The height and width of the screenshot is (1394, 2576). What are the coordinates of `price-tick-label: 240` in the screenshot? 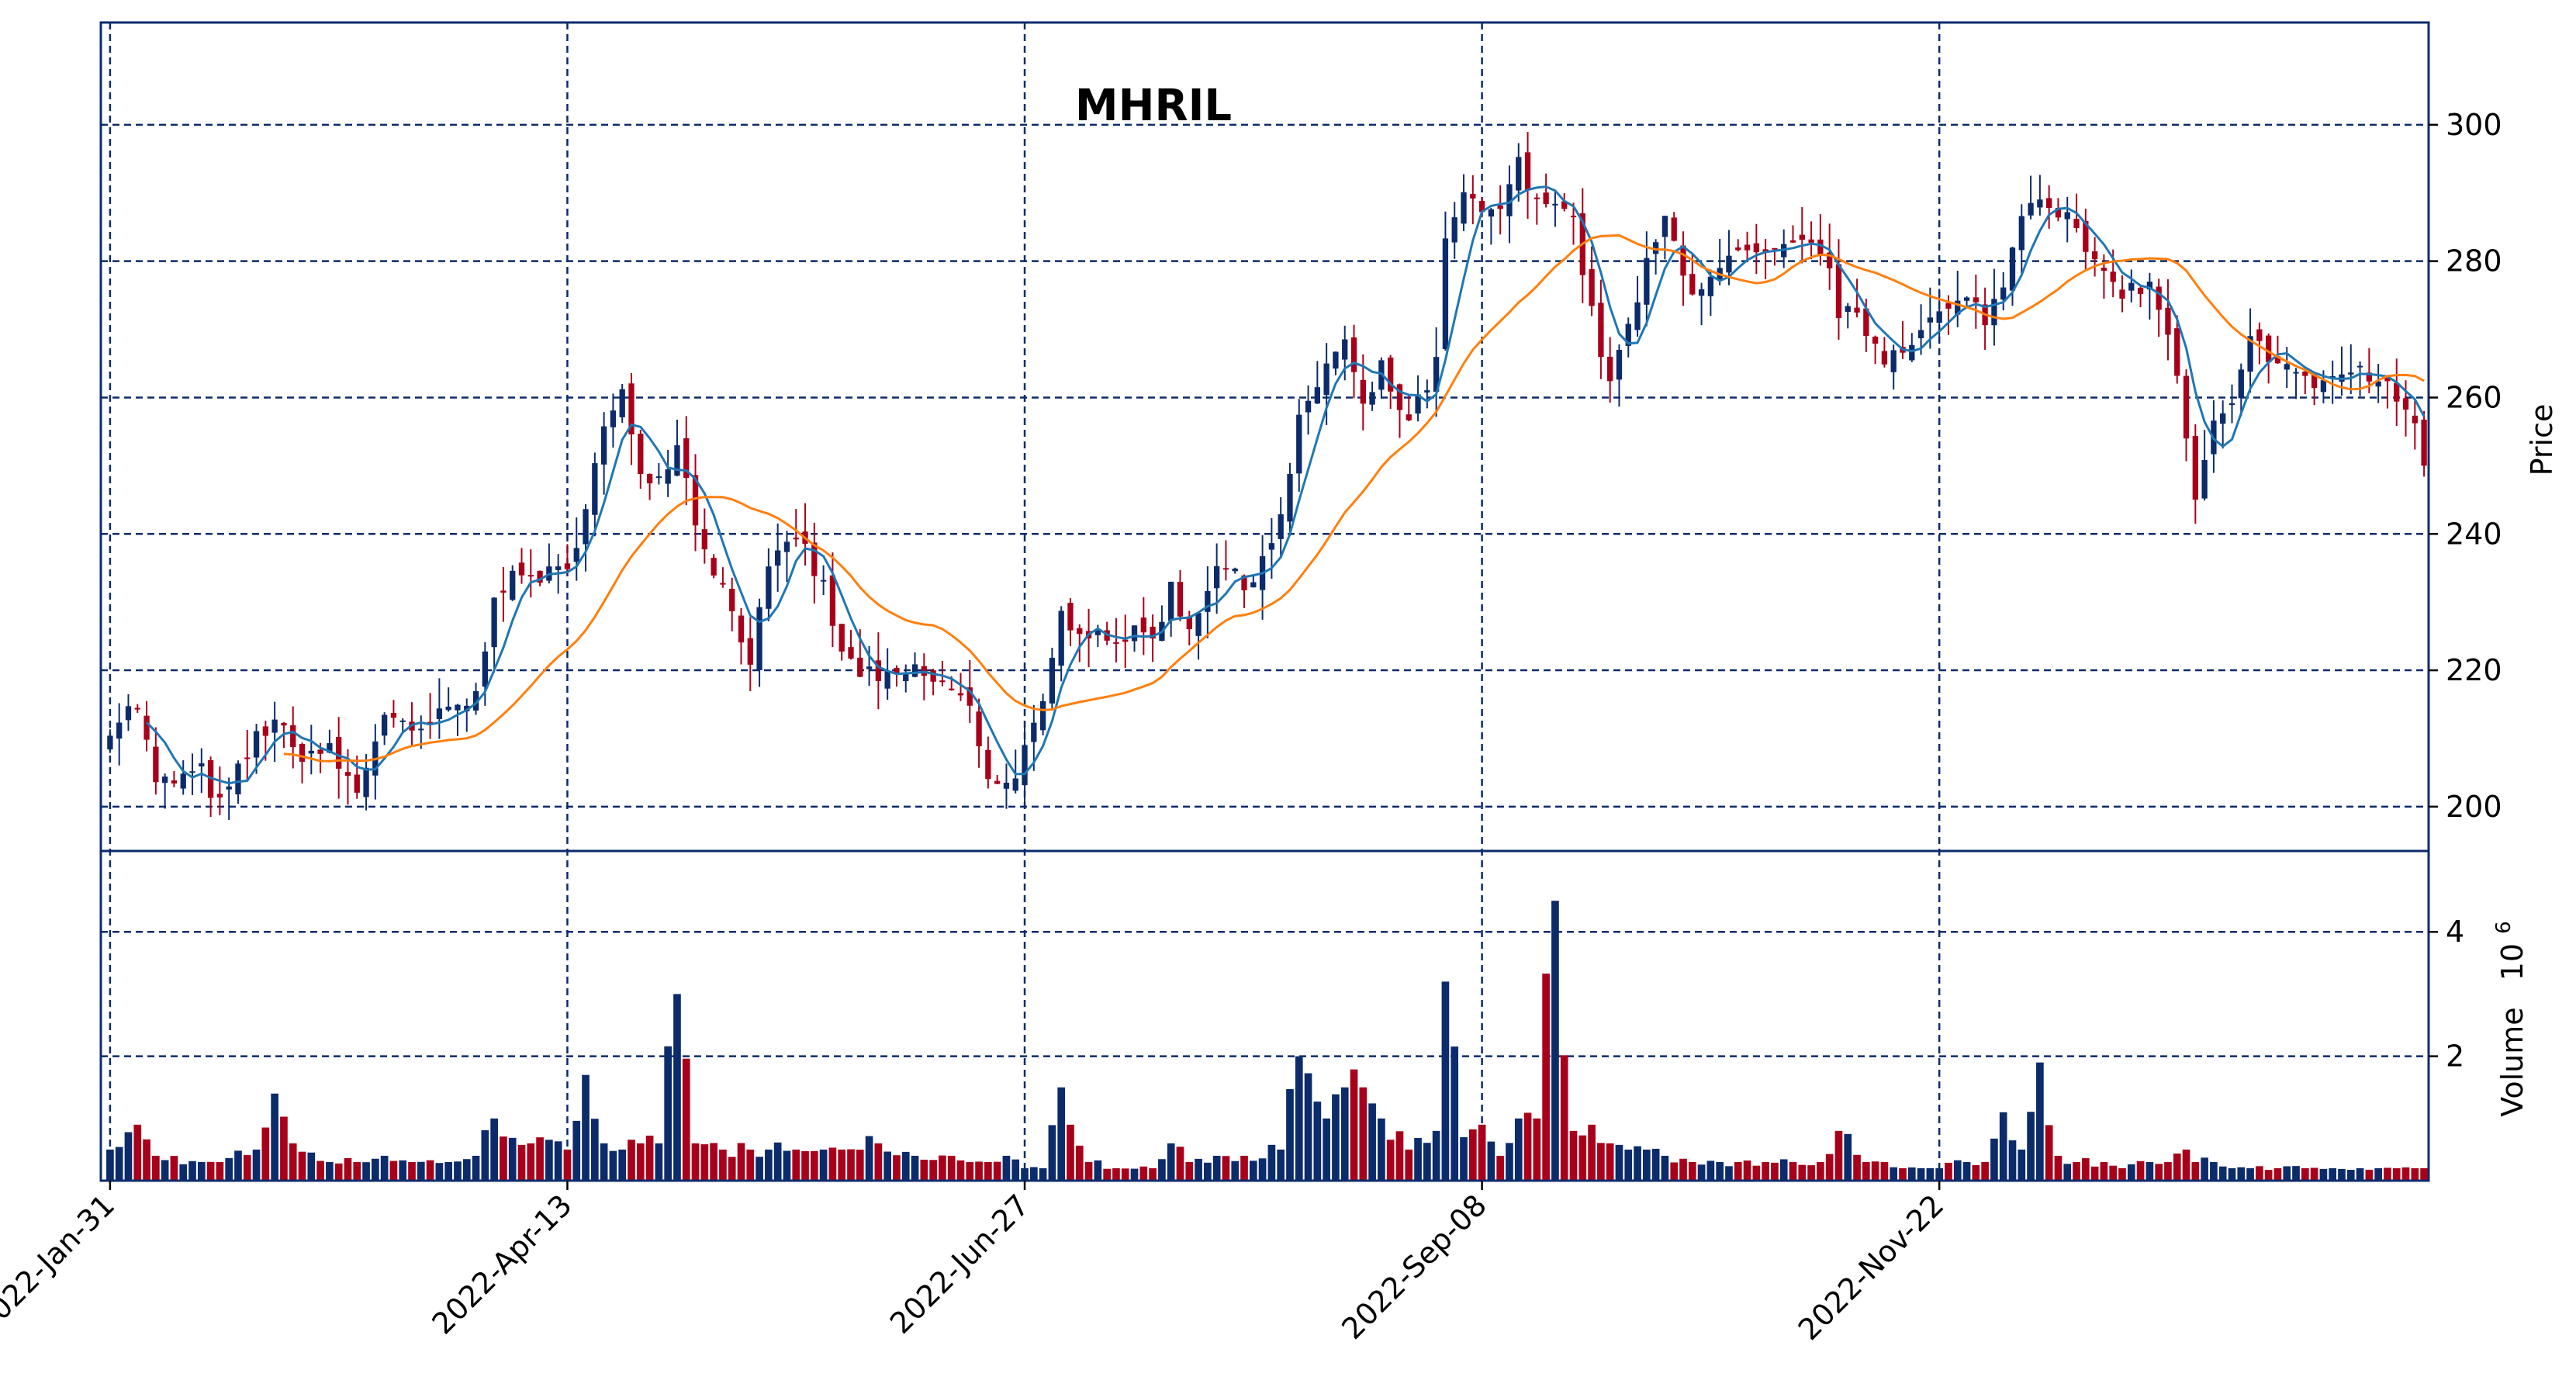 It's located at (2474, 534).